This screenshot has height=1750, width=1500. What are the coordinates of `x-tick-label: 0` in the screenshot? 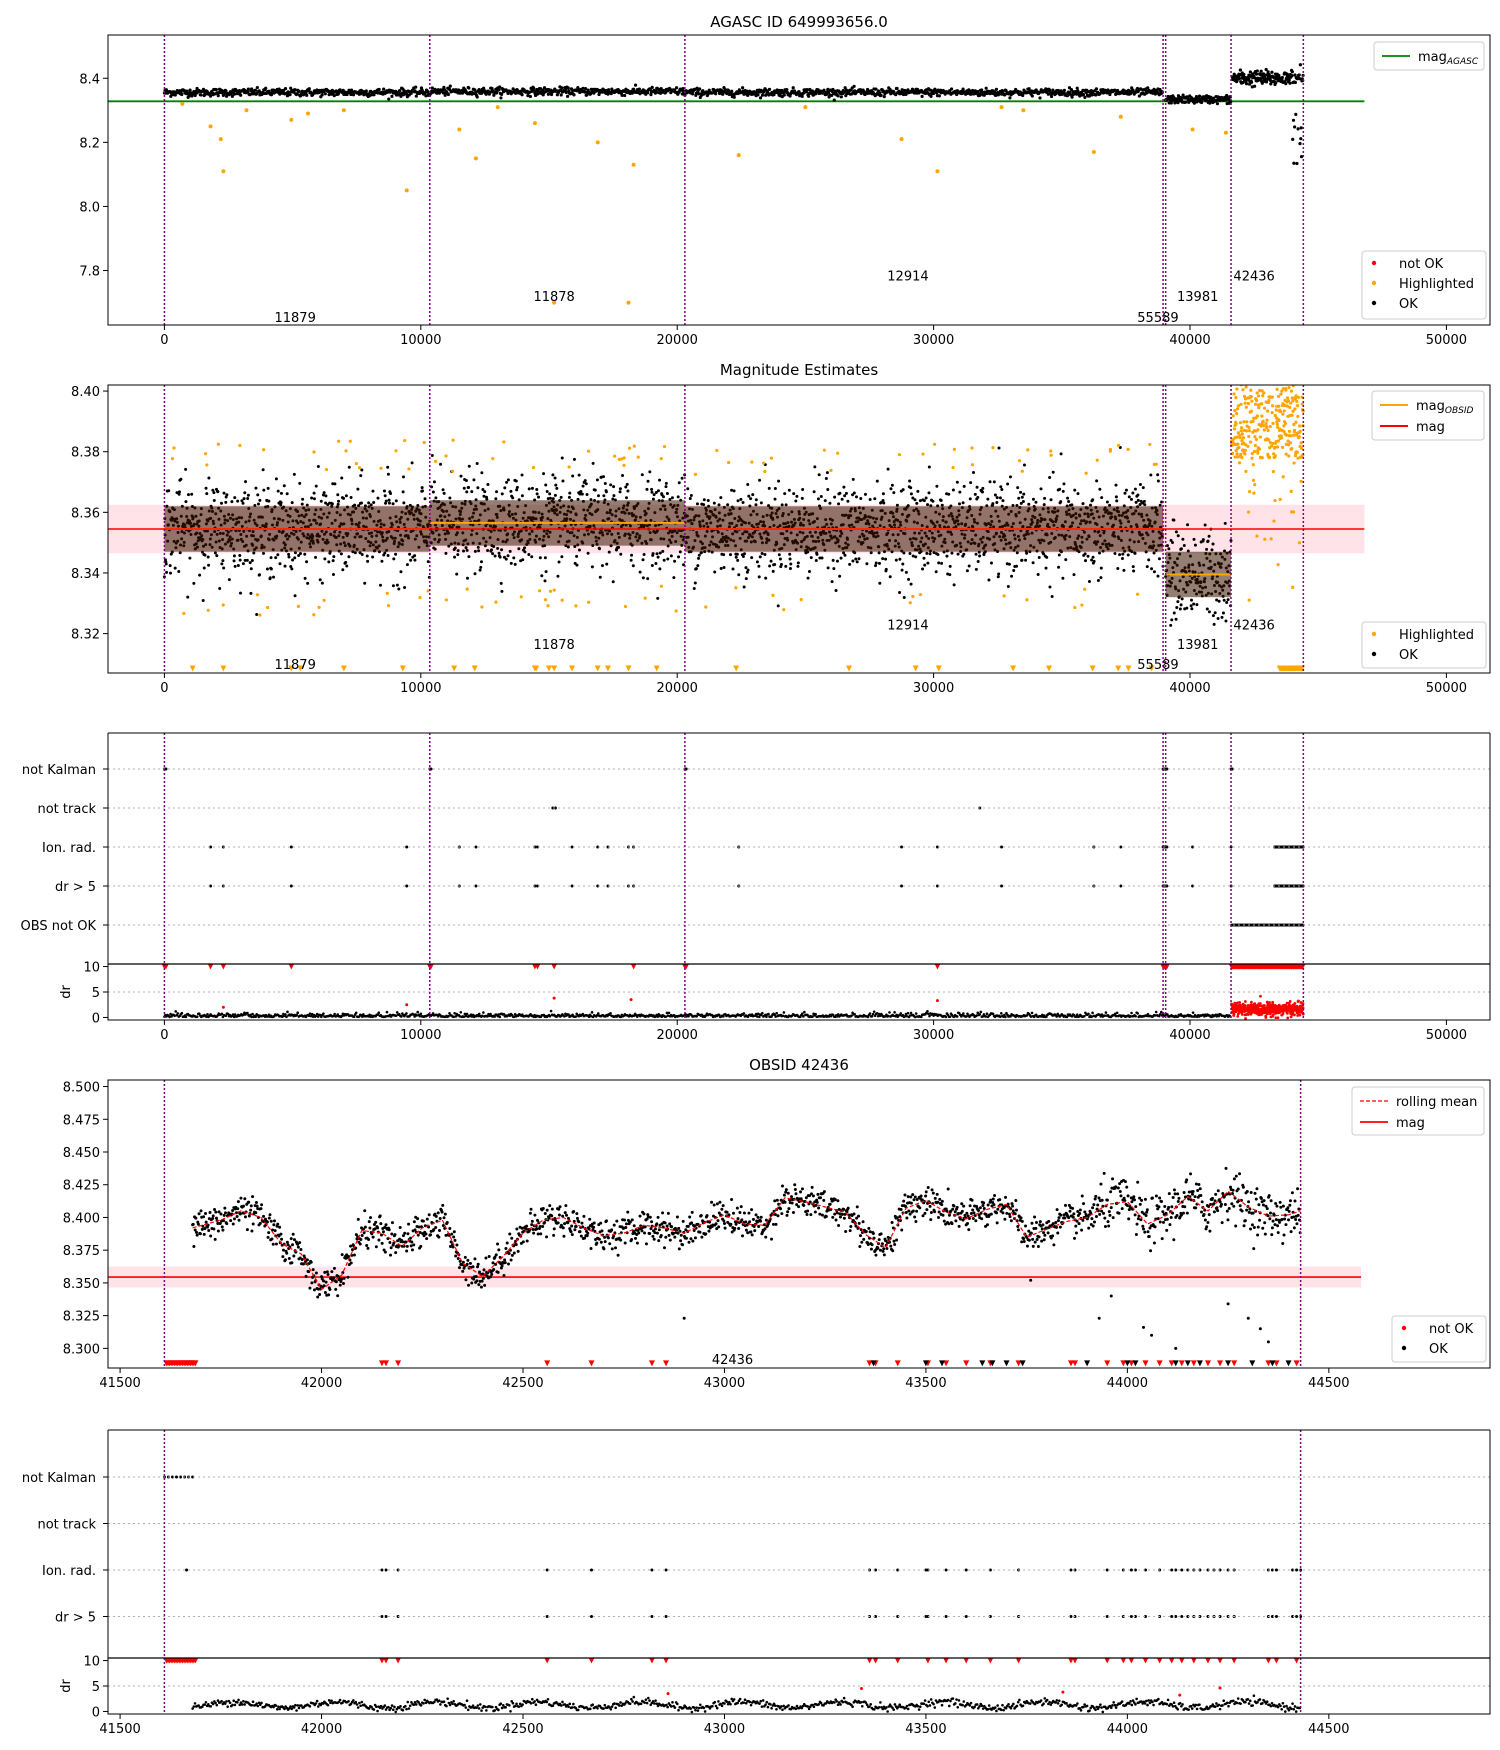 It's located at (164, 340).